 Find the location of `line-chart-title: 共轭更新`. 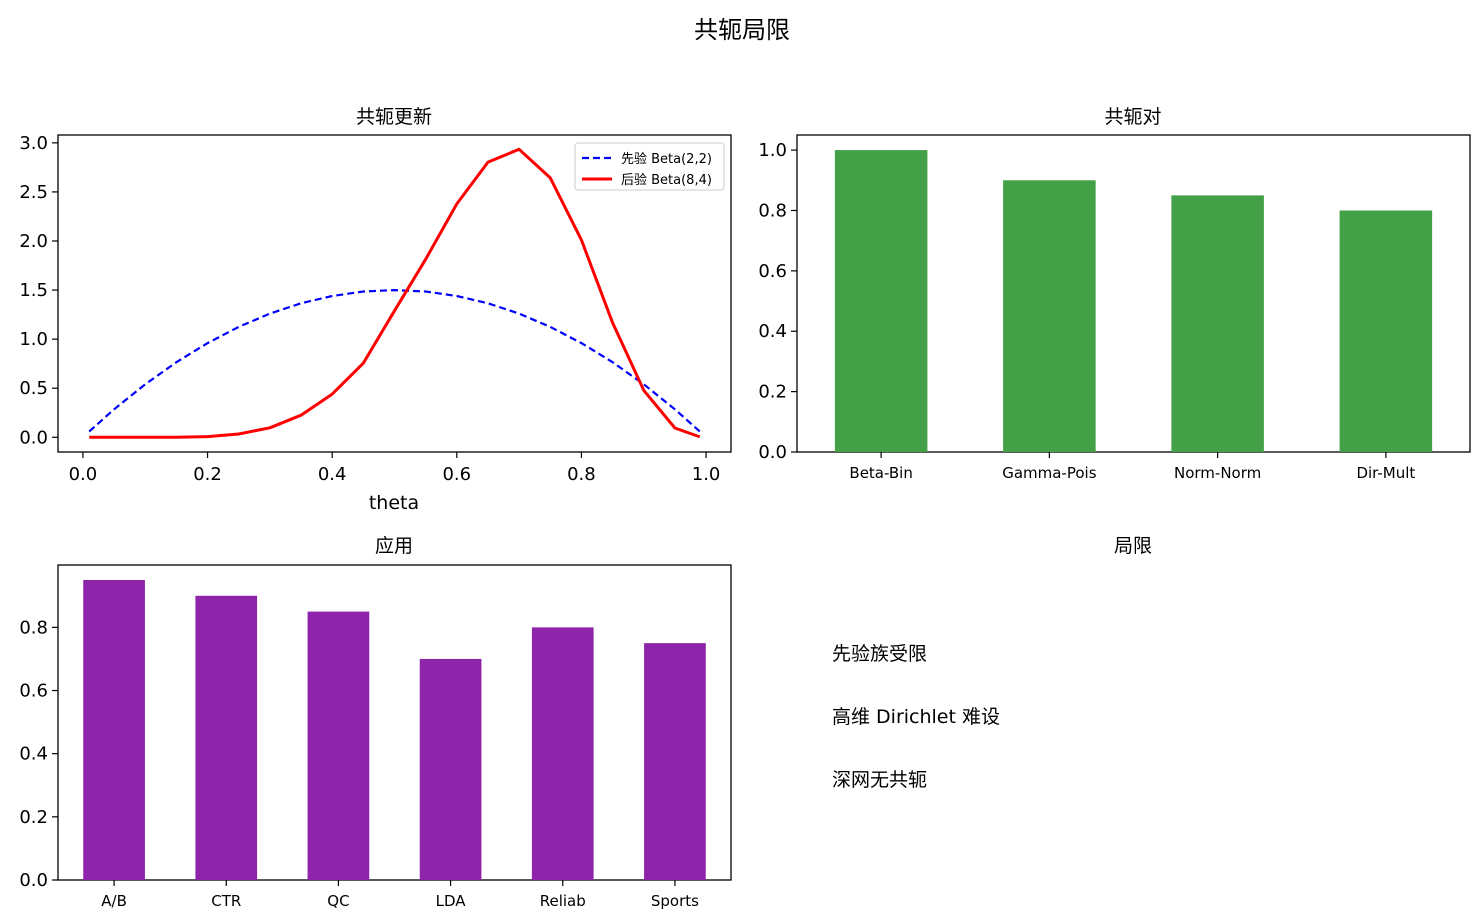

line-chart-title: 共轭更新 is located at coordinates (394, 117).